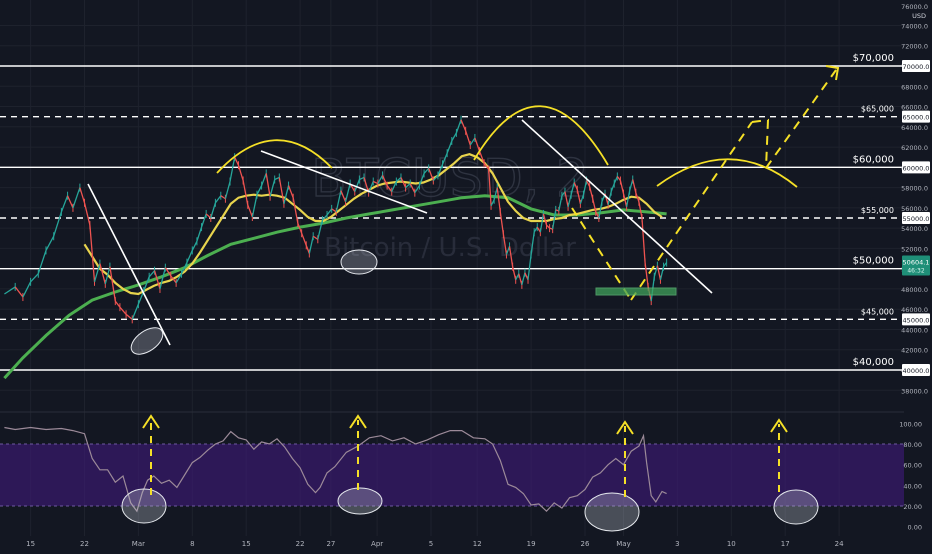 This screenshot has height=554, width=932. I want to click on price-tick-label: 72000.0, so click(914, 47).